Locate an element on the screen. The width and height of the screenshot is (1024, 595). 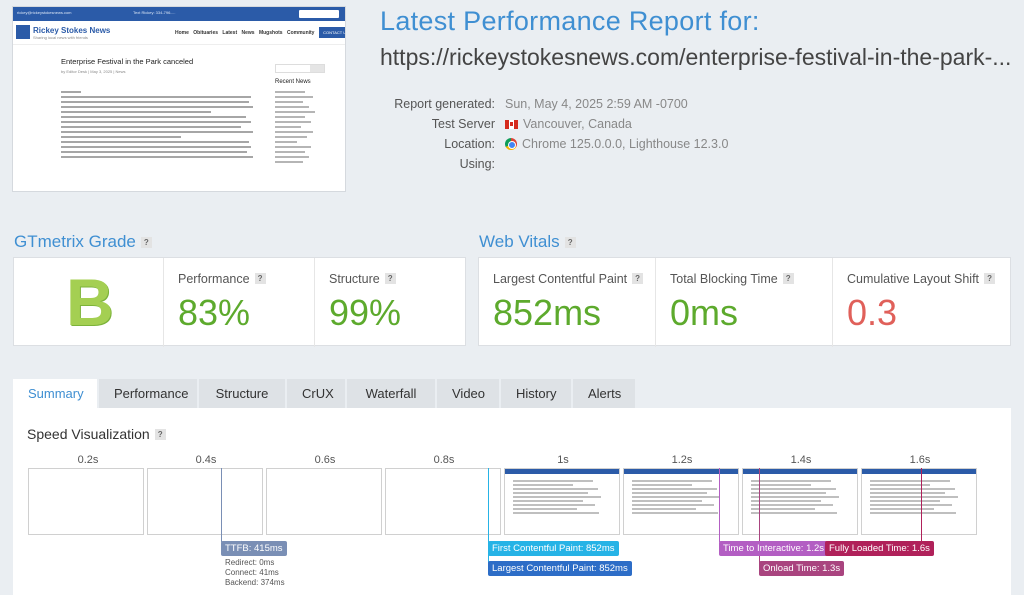
grade-cell: B is located at coordinates (89, 302).